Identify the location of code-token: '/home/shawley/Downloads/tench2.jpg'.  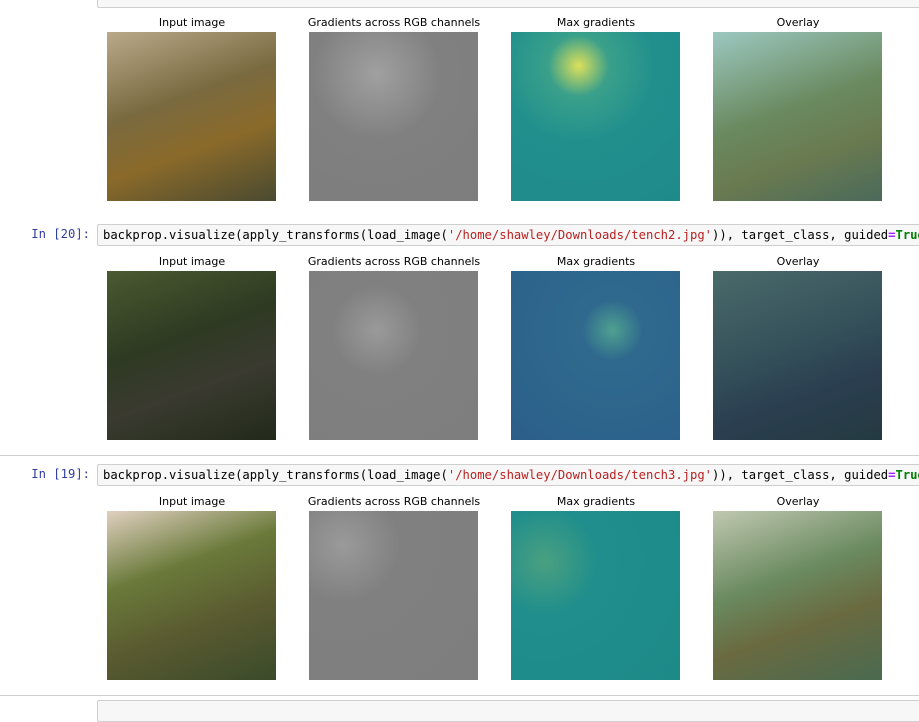
(580, 235).